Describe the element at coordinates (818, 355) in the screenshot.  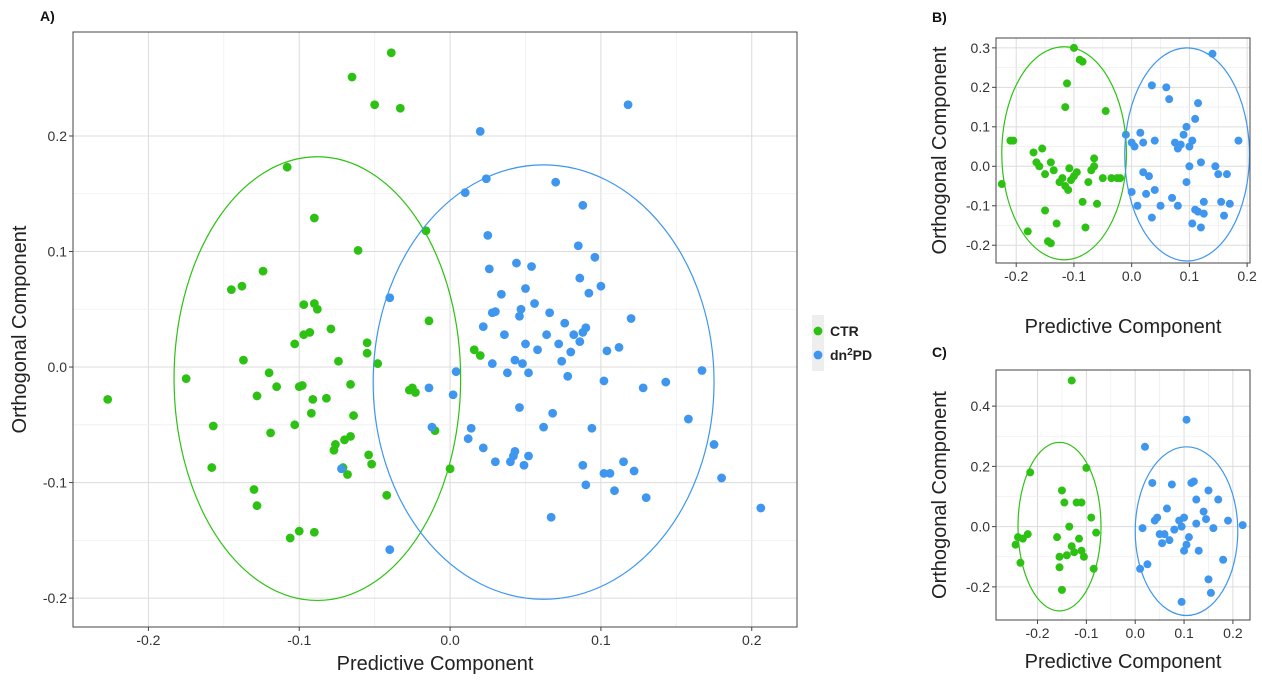
I see `legend-key-dn2pd` at that location.